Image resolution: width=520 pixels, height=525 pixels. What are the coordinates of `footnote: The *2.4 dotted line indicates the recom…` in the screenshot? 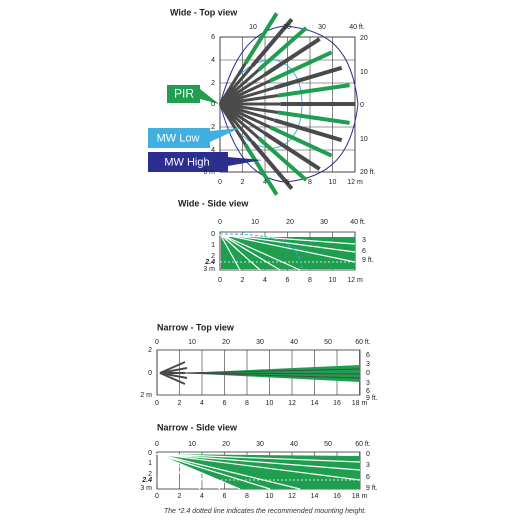 It's located at (265, 511).